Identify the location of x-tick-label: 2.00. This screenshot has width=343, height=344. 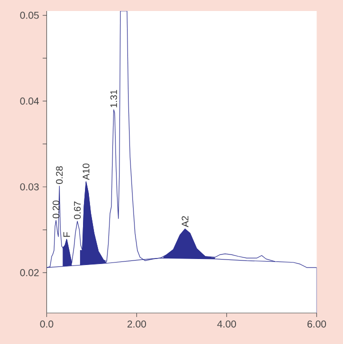
(137, 324).